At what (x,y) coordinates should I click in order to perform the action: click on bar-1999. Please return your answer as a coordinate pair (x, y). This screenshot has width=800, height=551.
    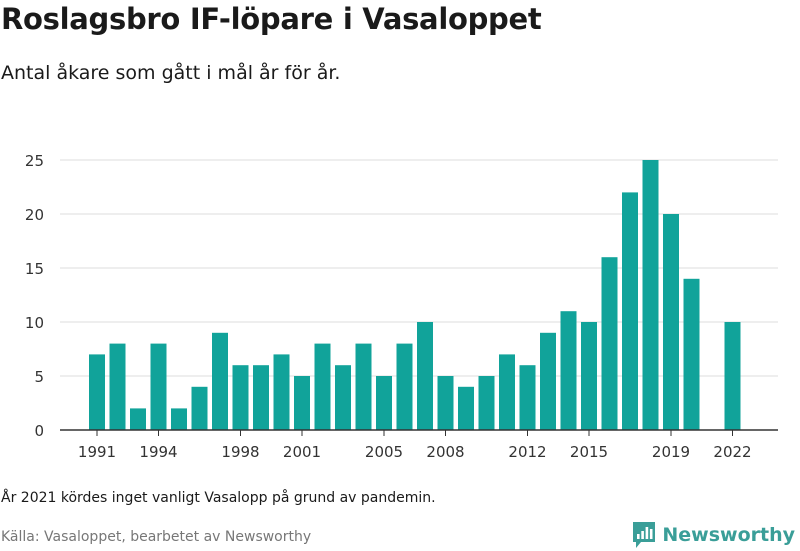
    Looking at the image, I should click on (261, 397).